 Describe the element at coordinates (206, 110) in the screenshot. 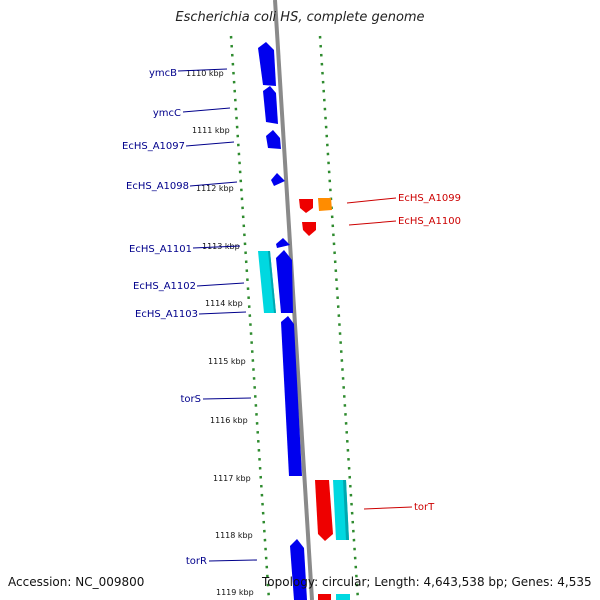

I see `leader-ymcC` at that location.